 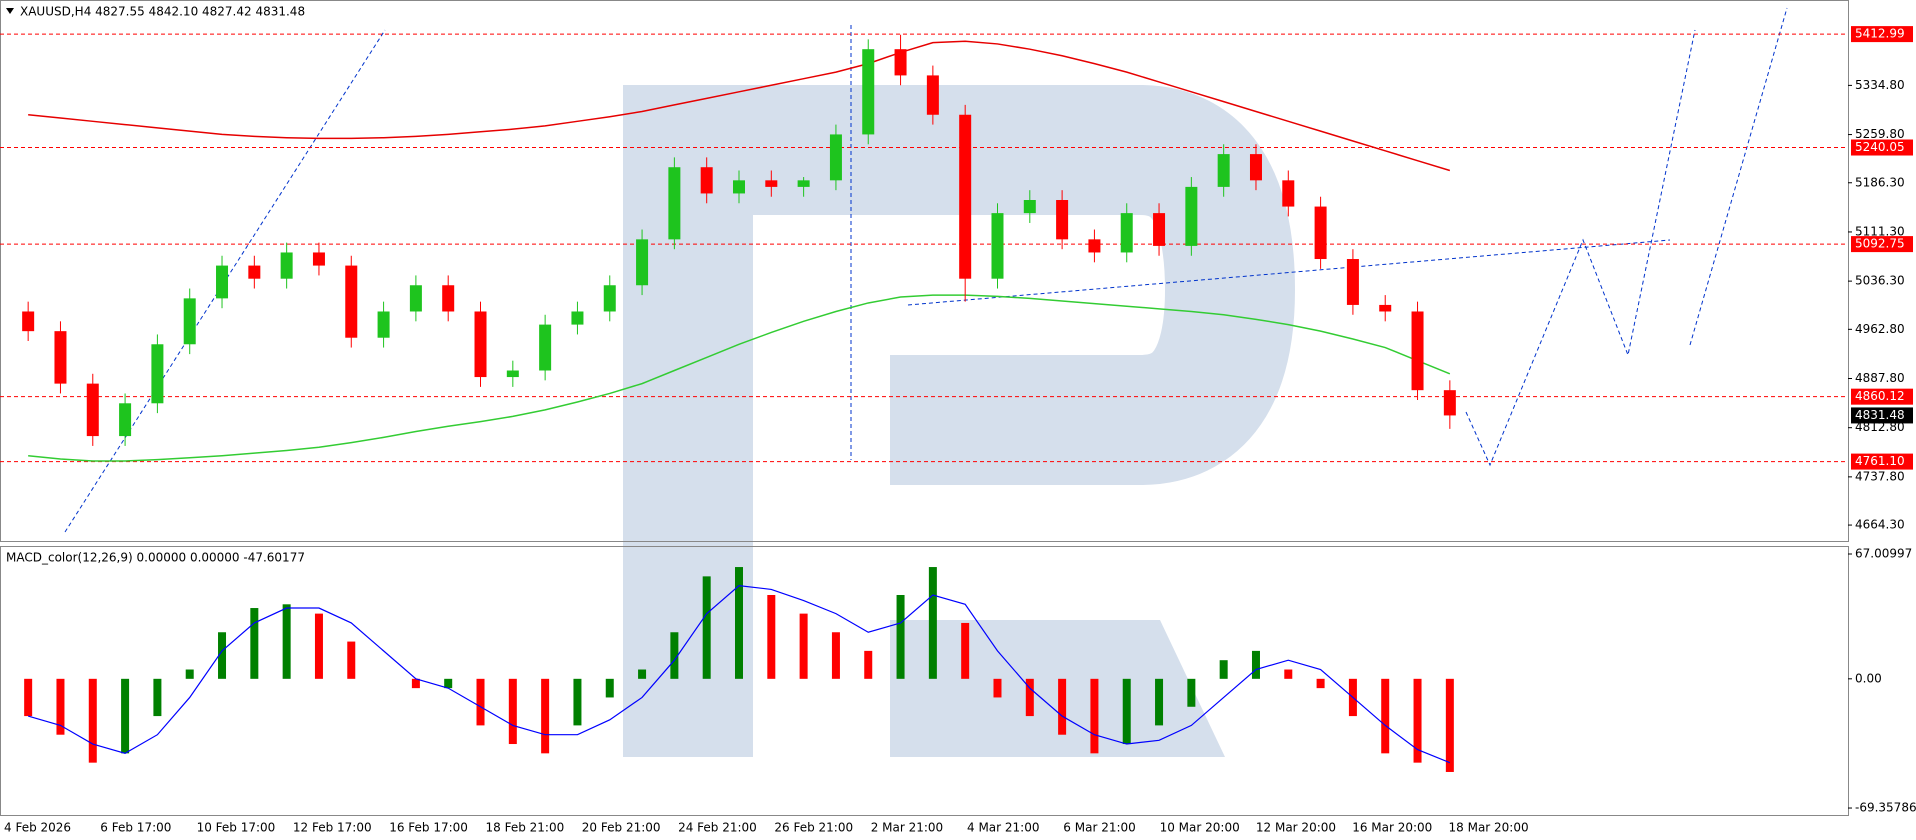 I want to click on watermark-leg, so click(x=1057, y=688).